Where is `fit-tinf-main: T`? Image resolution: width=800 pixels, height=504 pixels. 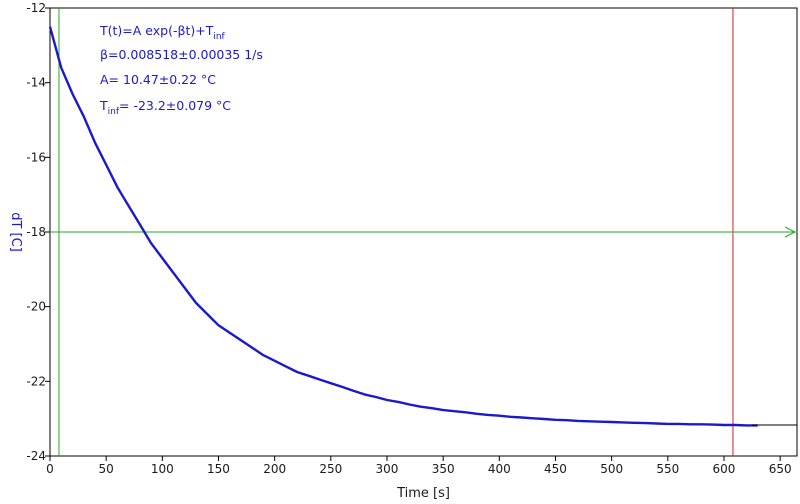
fit-tinf-main: T is located at coordinates (103, 105).